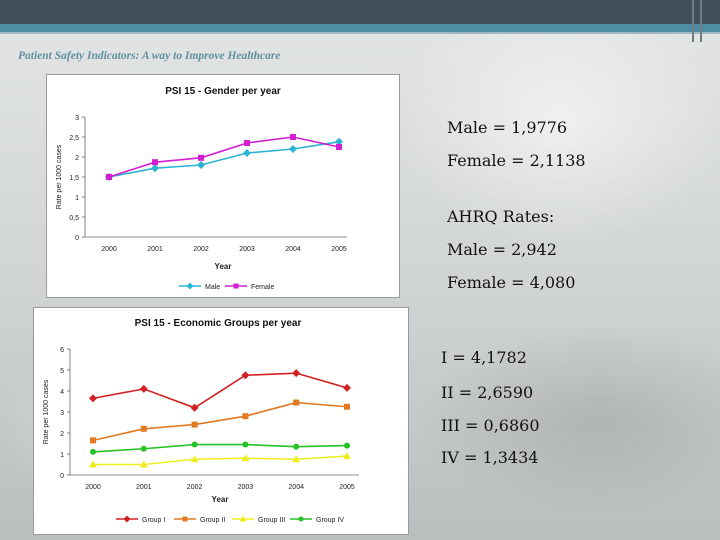 Image resolution: width=720 pixels, height=540 pixels. Describe the element at coordinates (218, 323) in the screenshot. I see `chart-title: PSI 15 - Economic Groups per year` at that location.